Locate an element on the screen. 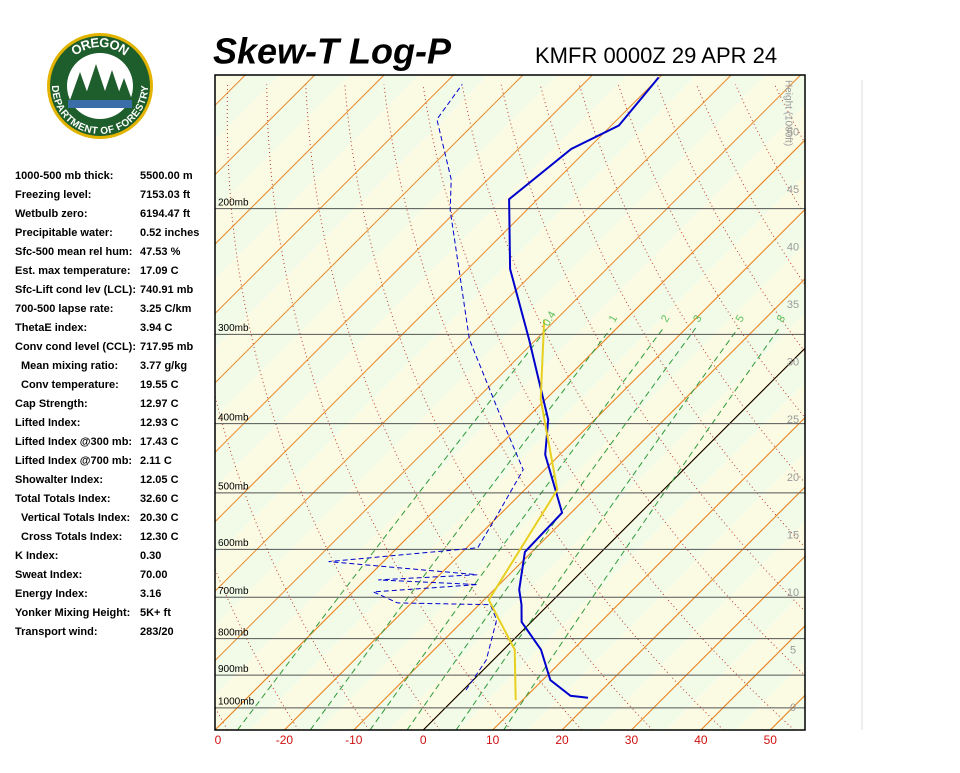 The width and height of the screenshot is (960, 773). index-label: Yonker Mixing Height: is located at coordinates (72, 613).